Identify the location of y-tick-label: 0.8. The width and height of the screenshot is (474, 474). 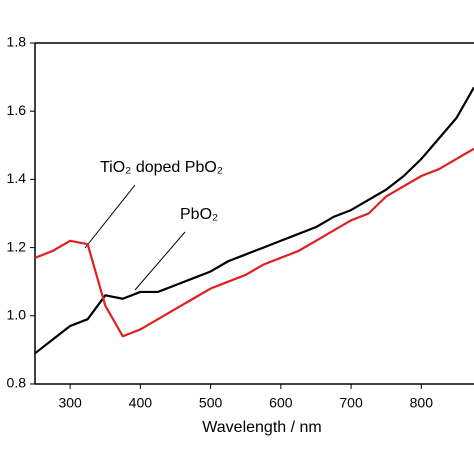
(17, 383).